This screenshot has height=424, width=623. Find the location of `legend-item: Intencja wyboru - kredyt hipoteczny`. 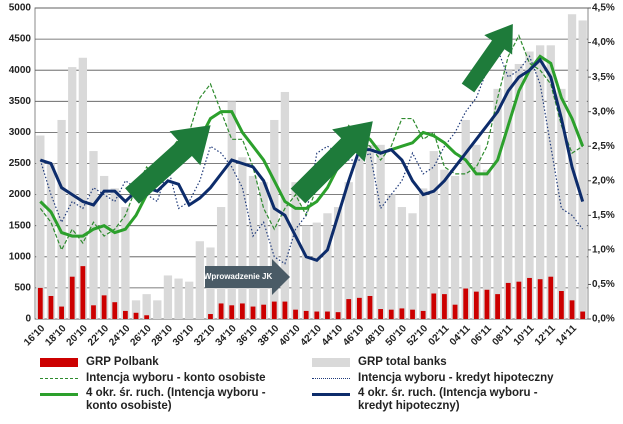

legend-item: Intencja wyboru - kredyt hipoteczny is located at coordinates (447, 378).